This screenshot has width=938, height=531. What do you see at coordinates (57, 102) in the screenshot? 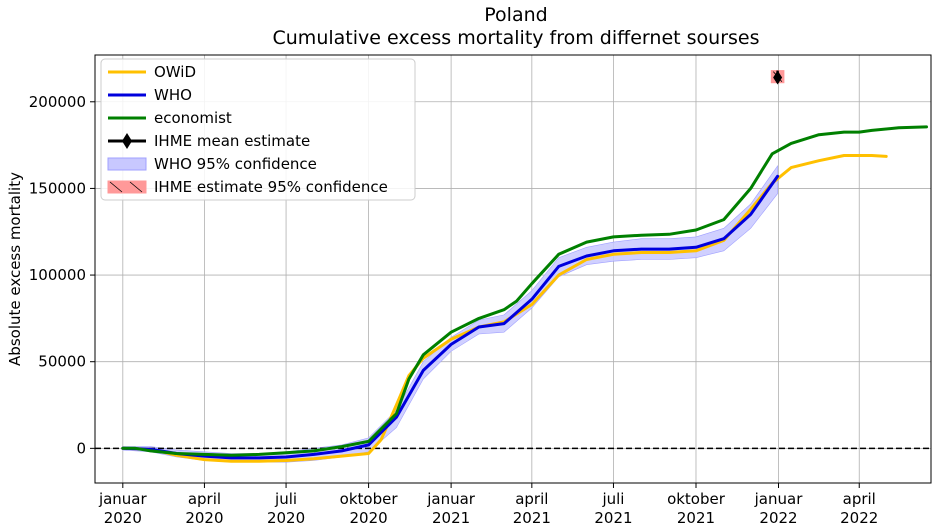
I see `y-tick-label: 200000` at bounding box center [57, 102].